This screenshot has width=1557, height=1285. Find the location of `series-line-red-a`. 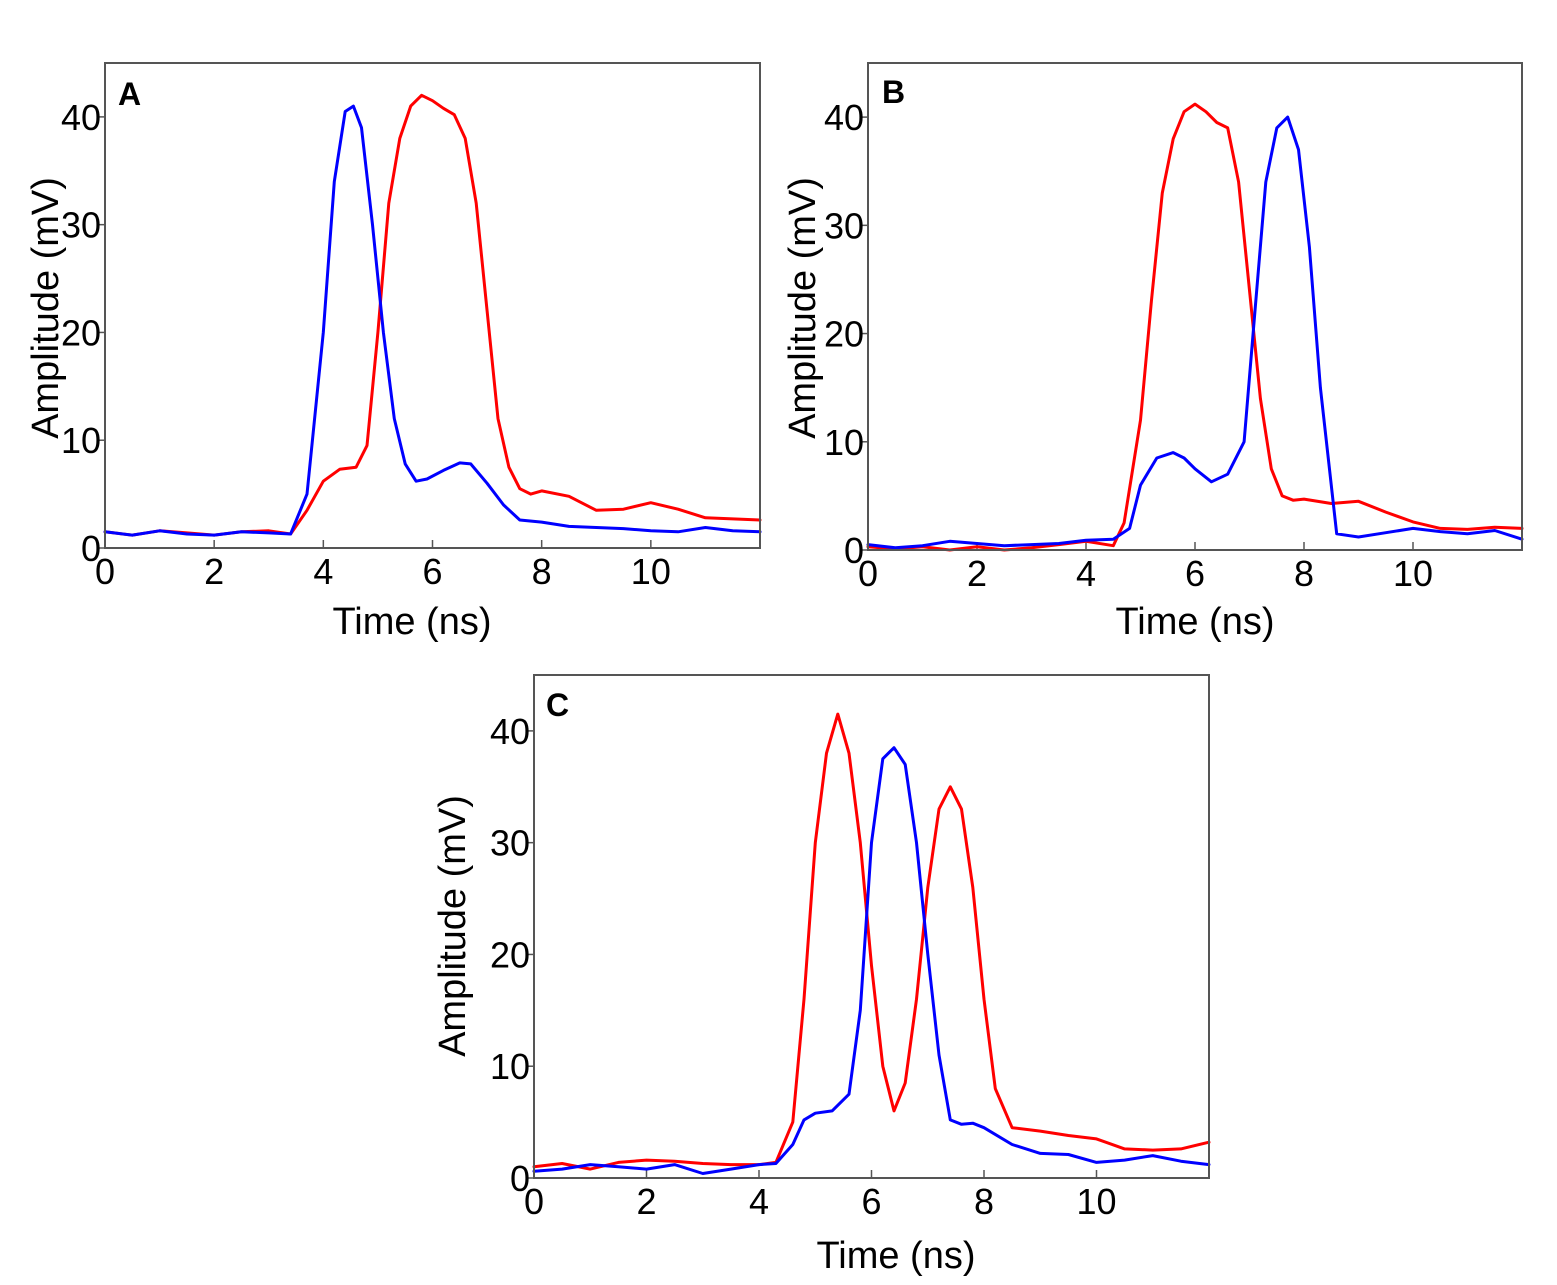

series-line-red-a is located at coordinates (432, 315).